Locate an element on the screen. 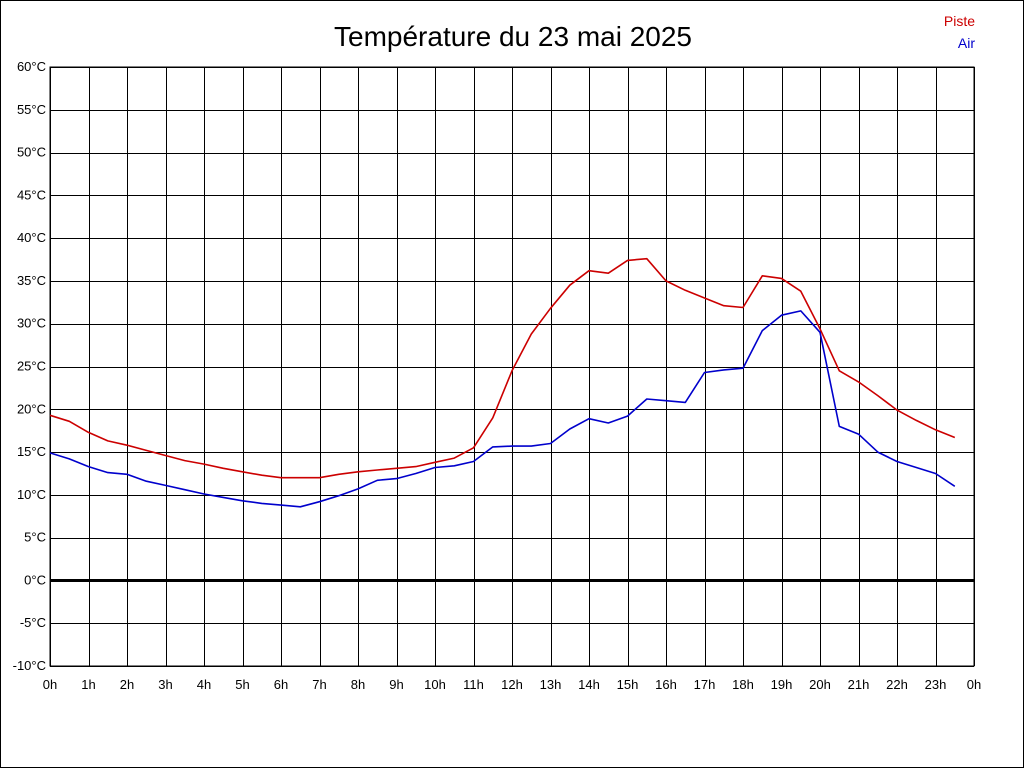  x-tick-label: 11h is located at coordinates (473, 684).